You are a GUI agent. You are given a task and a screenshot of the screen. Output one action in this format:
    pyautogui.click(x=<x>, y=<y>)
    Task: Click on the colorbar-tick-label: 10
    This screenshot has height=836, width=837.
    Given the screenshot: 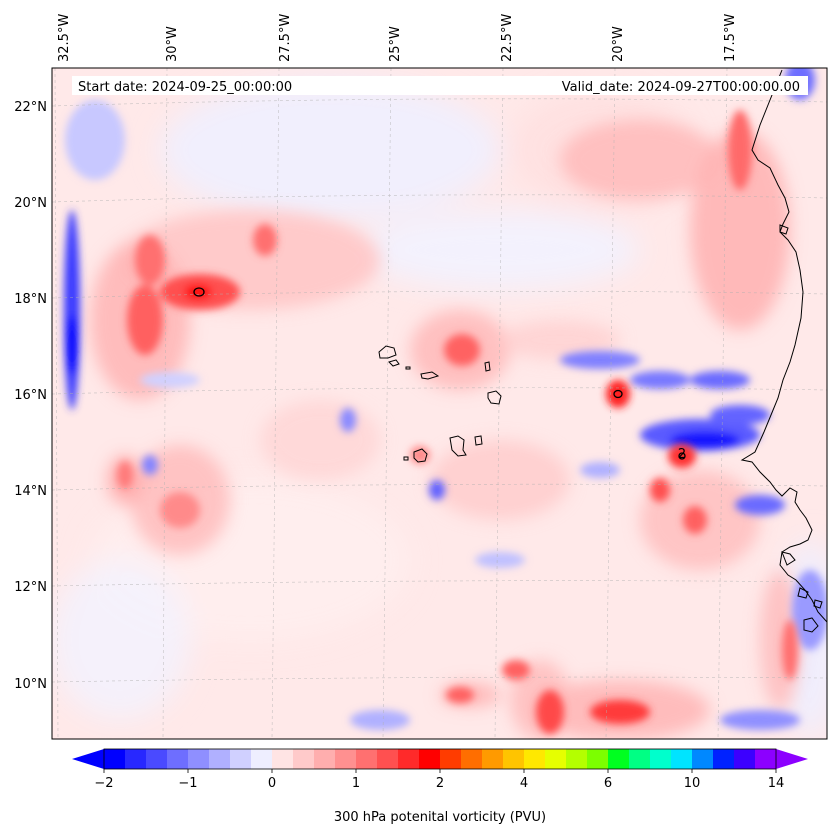 What is the action you would take?
    pyautogui.click(x=692, y=783)
    